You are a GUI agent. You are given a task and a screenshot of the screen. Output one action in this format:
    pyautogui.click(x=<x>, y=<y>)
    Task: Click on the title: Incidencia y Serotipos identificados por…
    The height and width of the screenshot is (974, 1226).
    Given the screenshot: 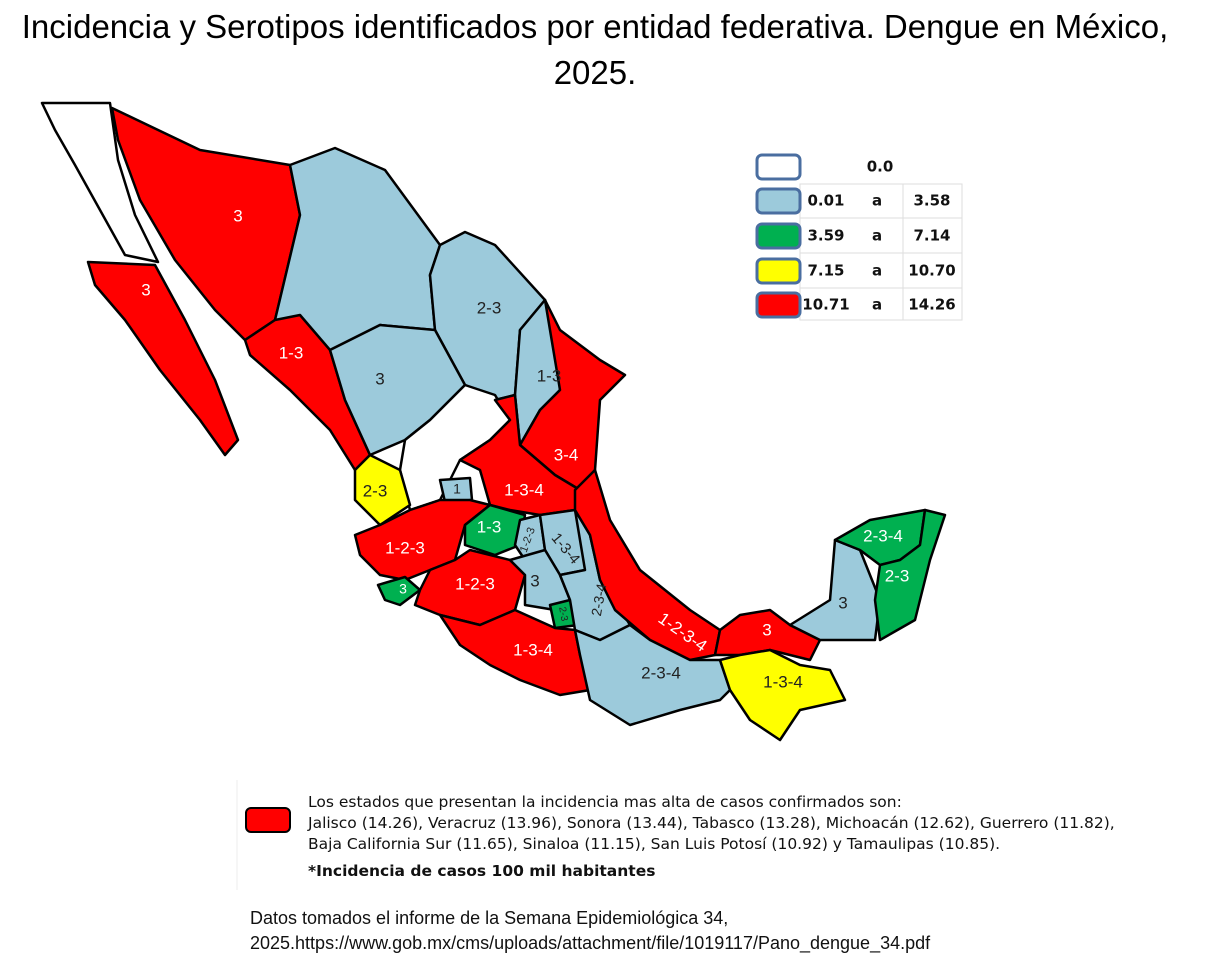 What is the action you would take?
    pyautogui.click(x=595, y=49)
    